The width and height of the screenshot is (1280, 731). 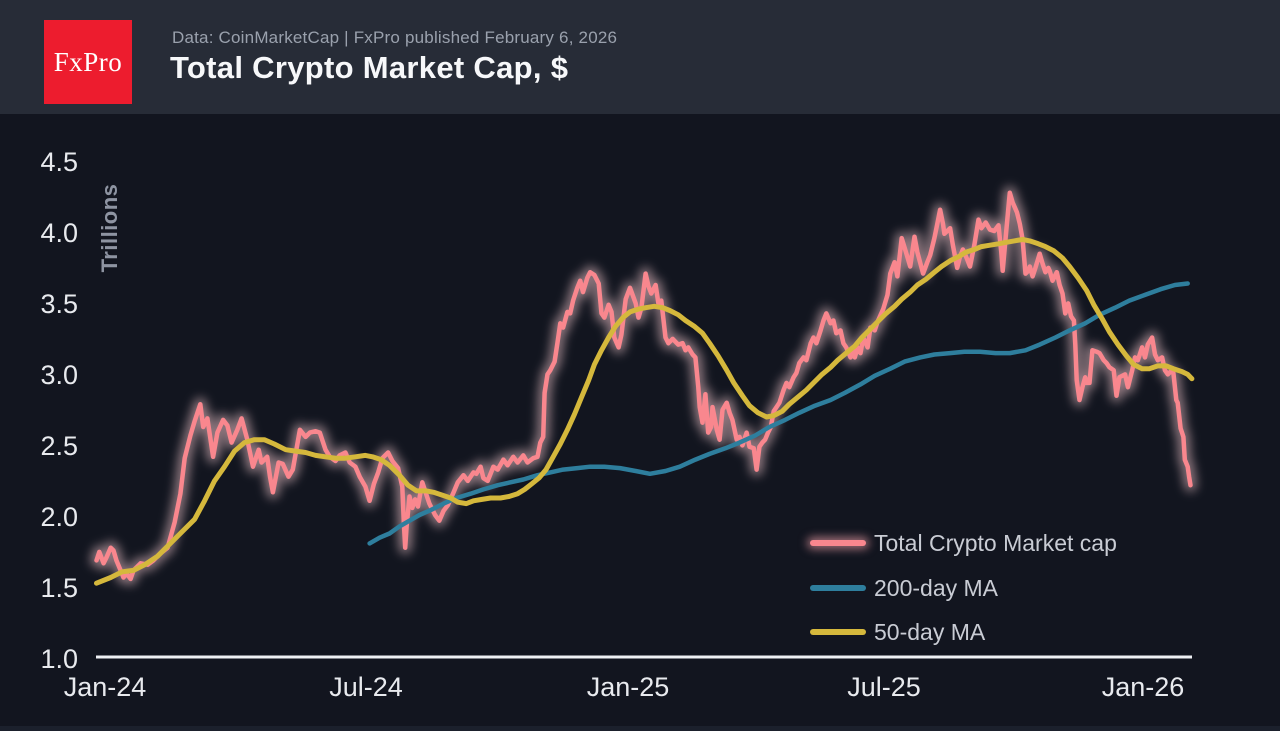 I want to click on x-tick-label: Jan-24, so click(x=105, y=687).